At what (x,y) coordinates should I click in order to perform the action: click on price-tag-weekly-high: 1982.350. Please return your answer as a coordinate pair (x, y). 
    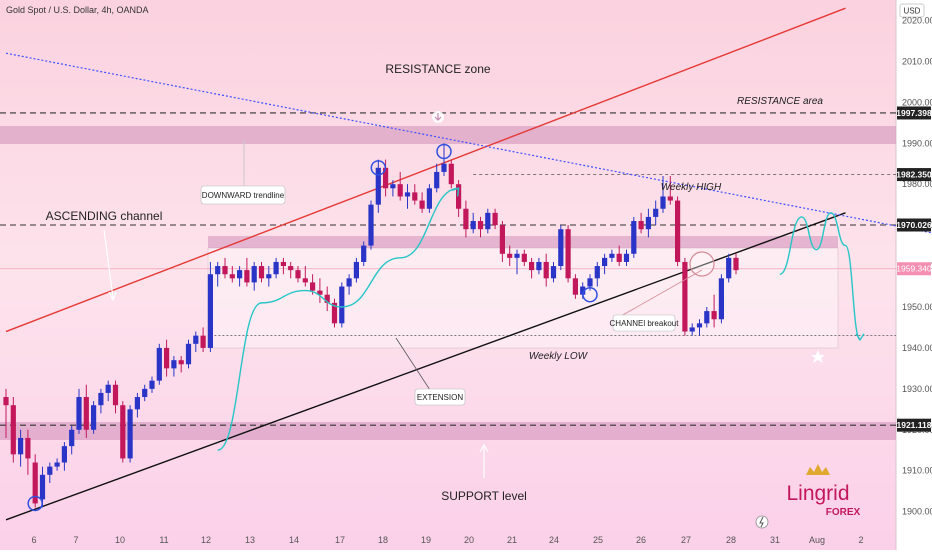
    Looking at the image, I should click on (914, 175).